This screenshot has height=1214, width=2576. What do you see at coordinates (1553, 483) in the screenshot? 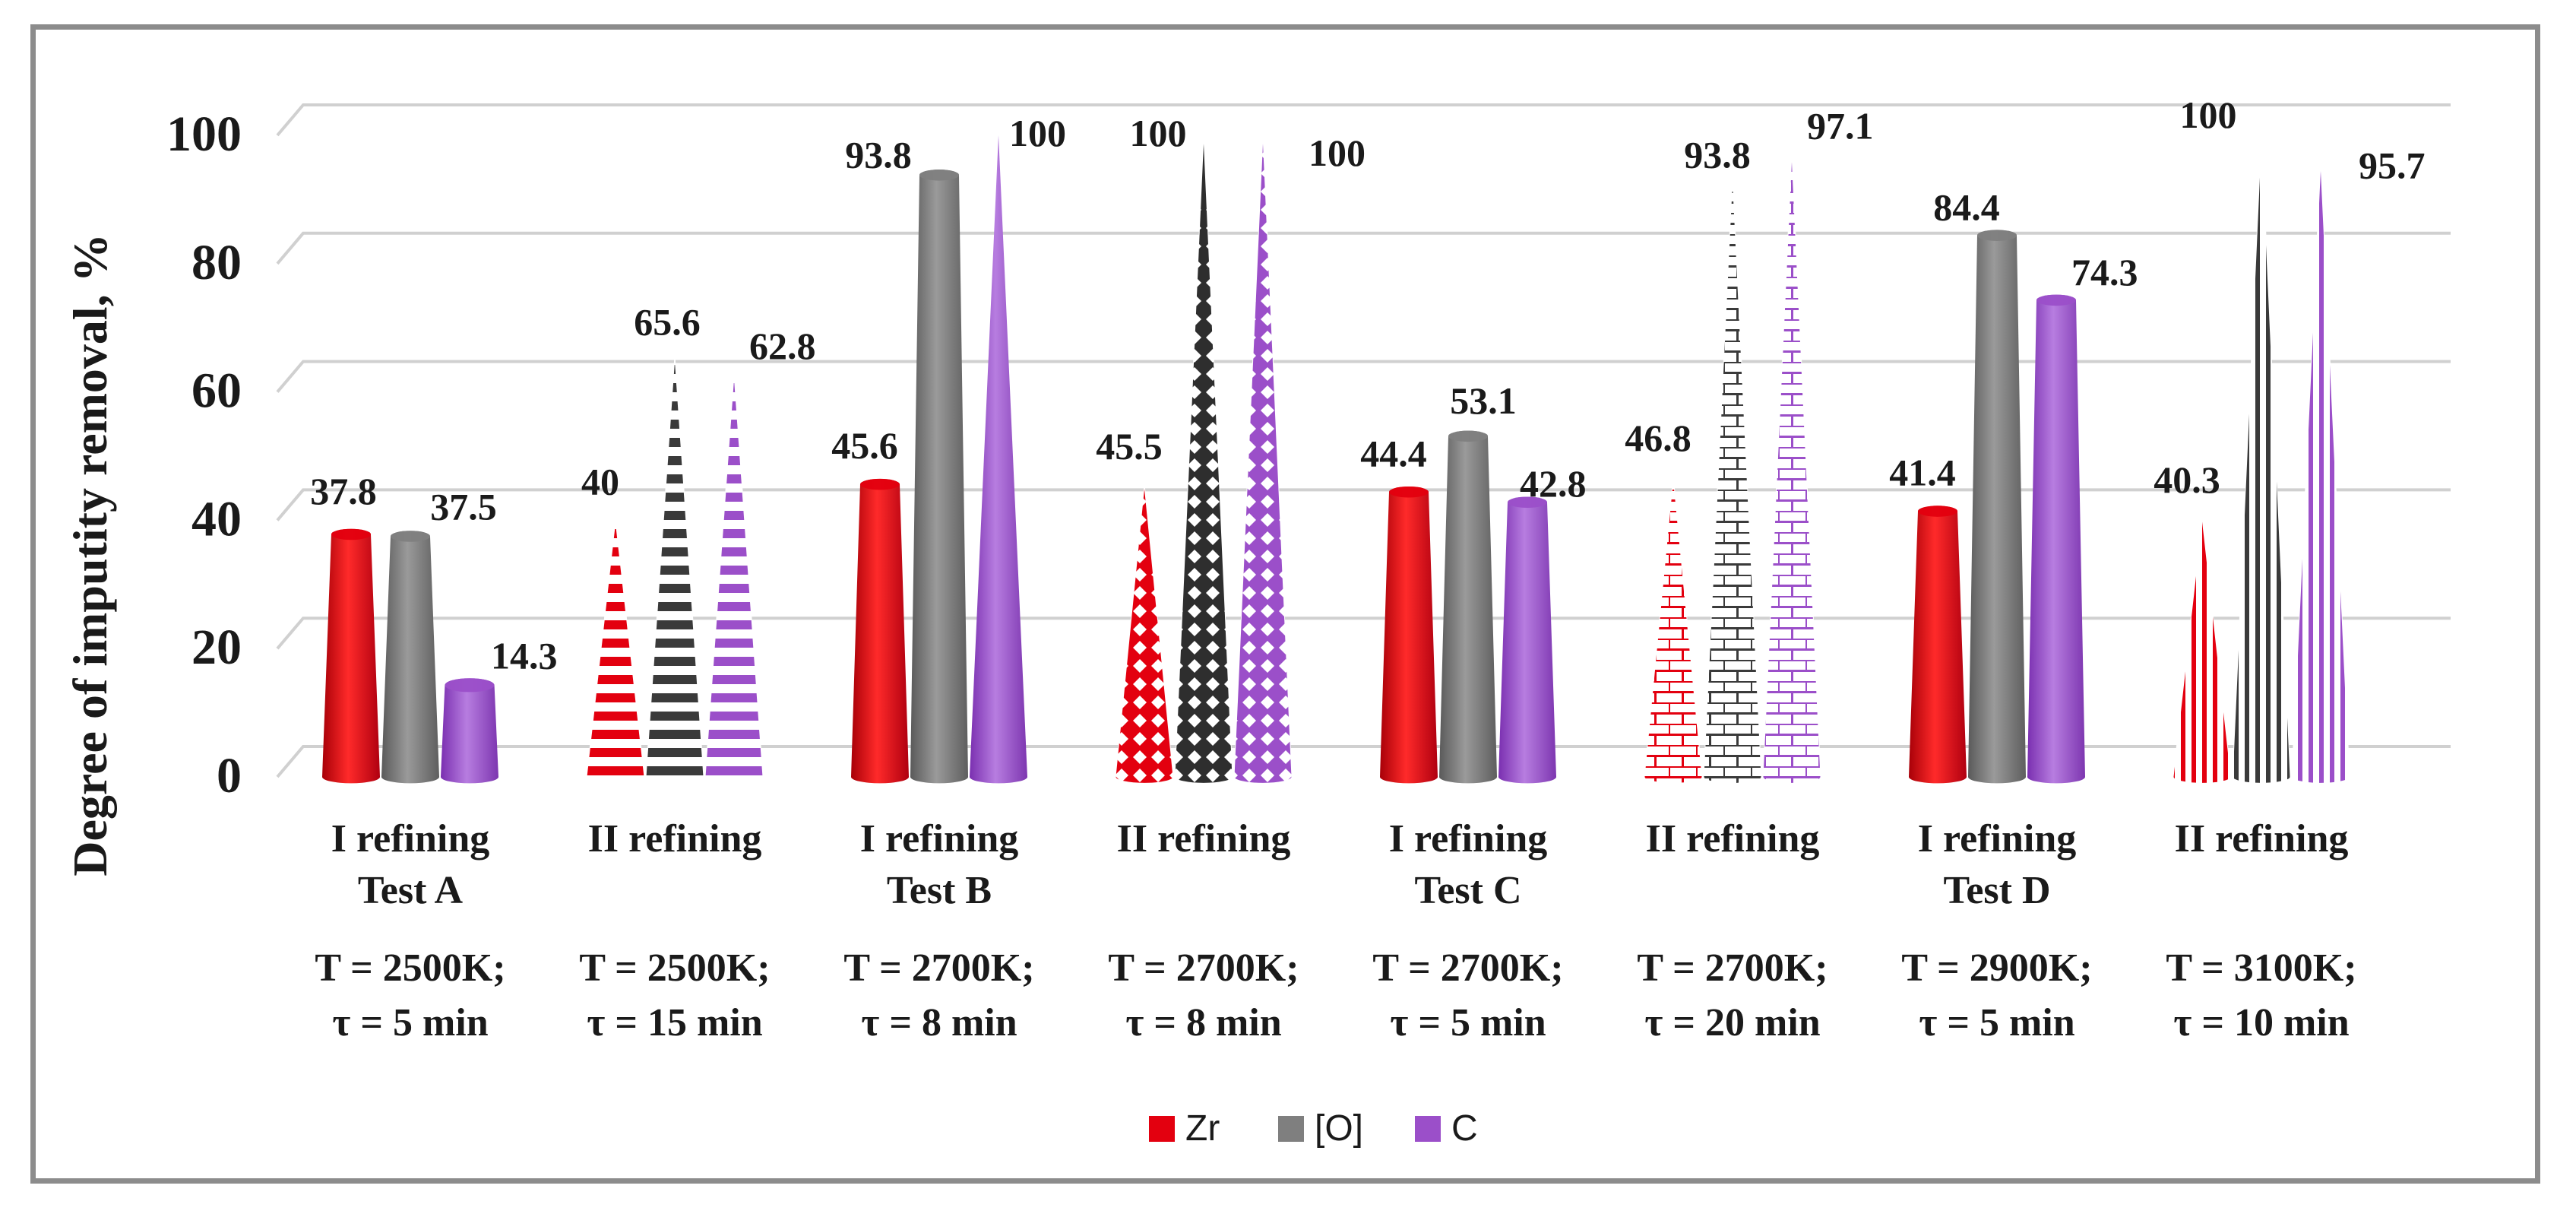
I see `data-label: 42.8` at bounding box center [1553, 483].